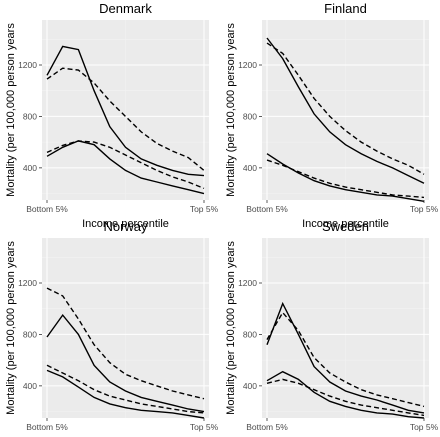 The image size is (440, 437). What do you see at coordinates (345, 8) in the screenshot?
I see `panel-title: Finland` at bounding box center [345, 8].